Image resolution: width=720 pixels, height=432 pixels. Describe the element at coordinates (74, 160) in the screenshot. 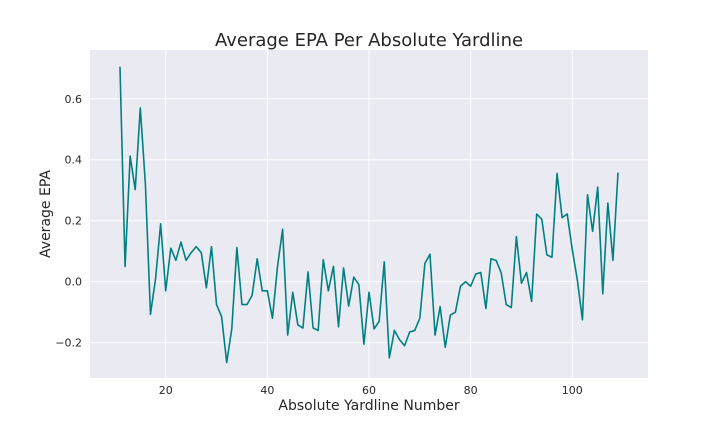

I see `y-tick-label: 0.4` at that location.